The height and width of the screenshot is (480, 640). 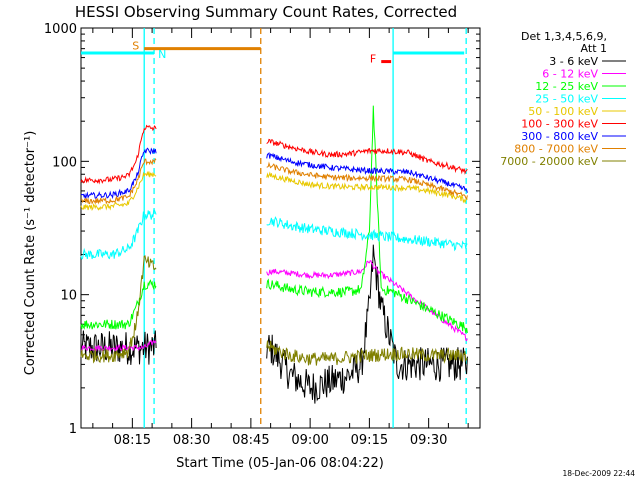 What do you see at coordinates (573, 61) in the screenshot?
I see `legend-label: 3 - 6 keV` at bounding box center [573, 61].